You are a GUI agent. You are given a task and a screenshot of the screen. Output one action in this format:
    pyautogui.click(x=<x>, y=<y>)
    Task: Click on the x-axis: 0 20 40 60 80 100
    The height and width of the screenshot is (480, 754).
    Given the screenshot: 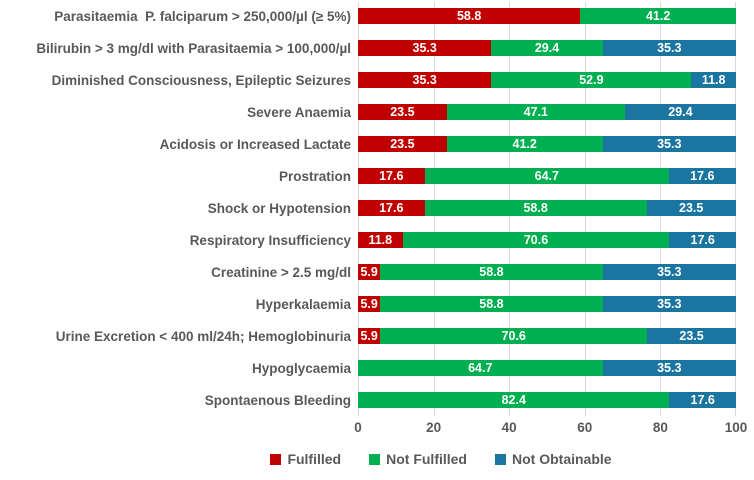 What is the action you would take?
    pyautogui.click(x=550, y=429)
    